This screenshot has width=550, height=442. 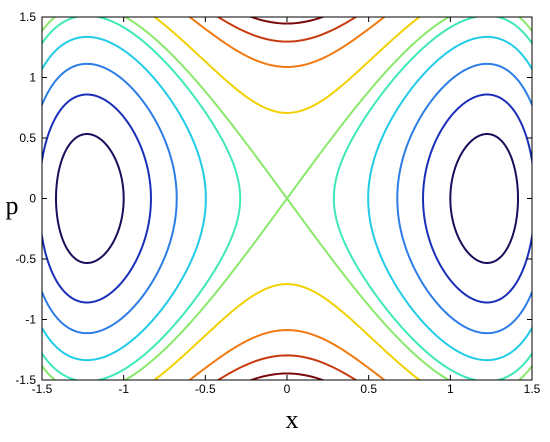 I want to click on y-tick-label: 0, so click(x=32, y=199).